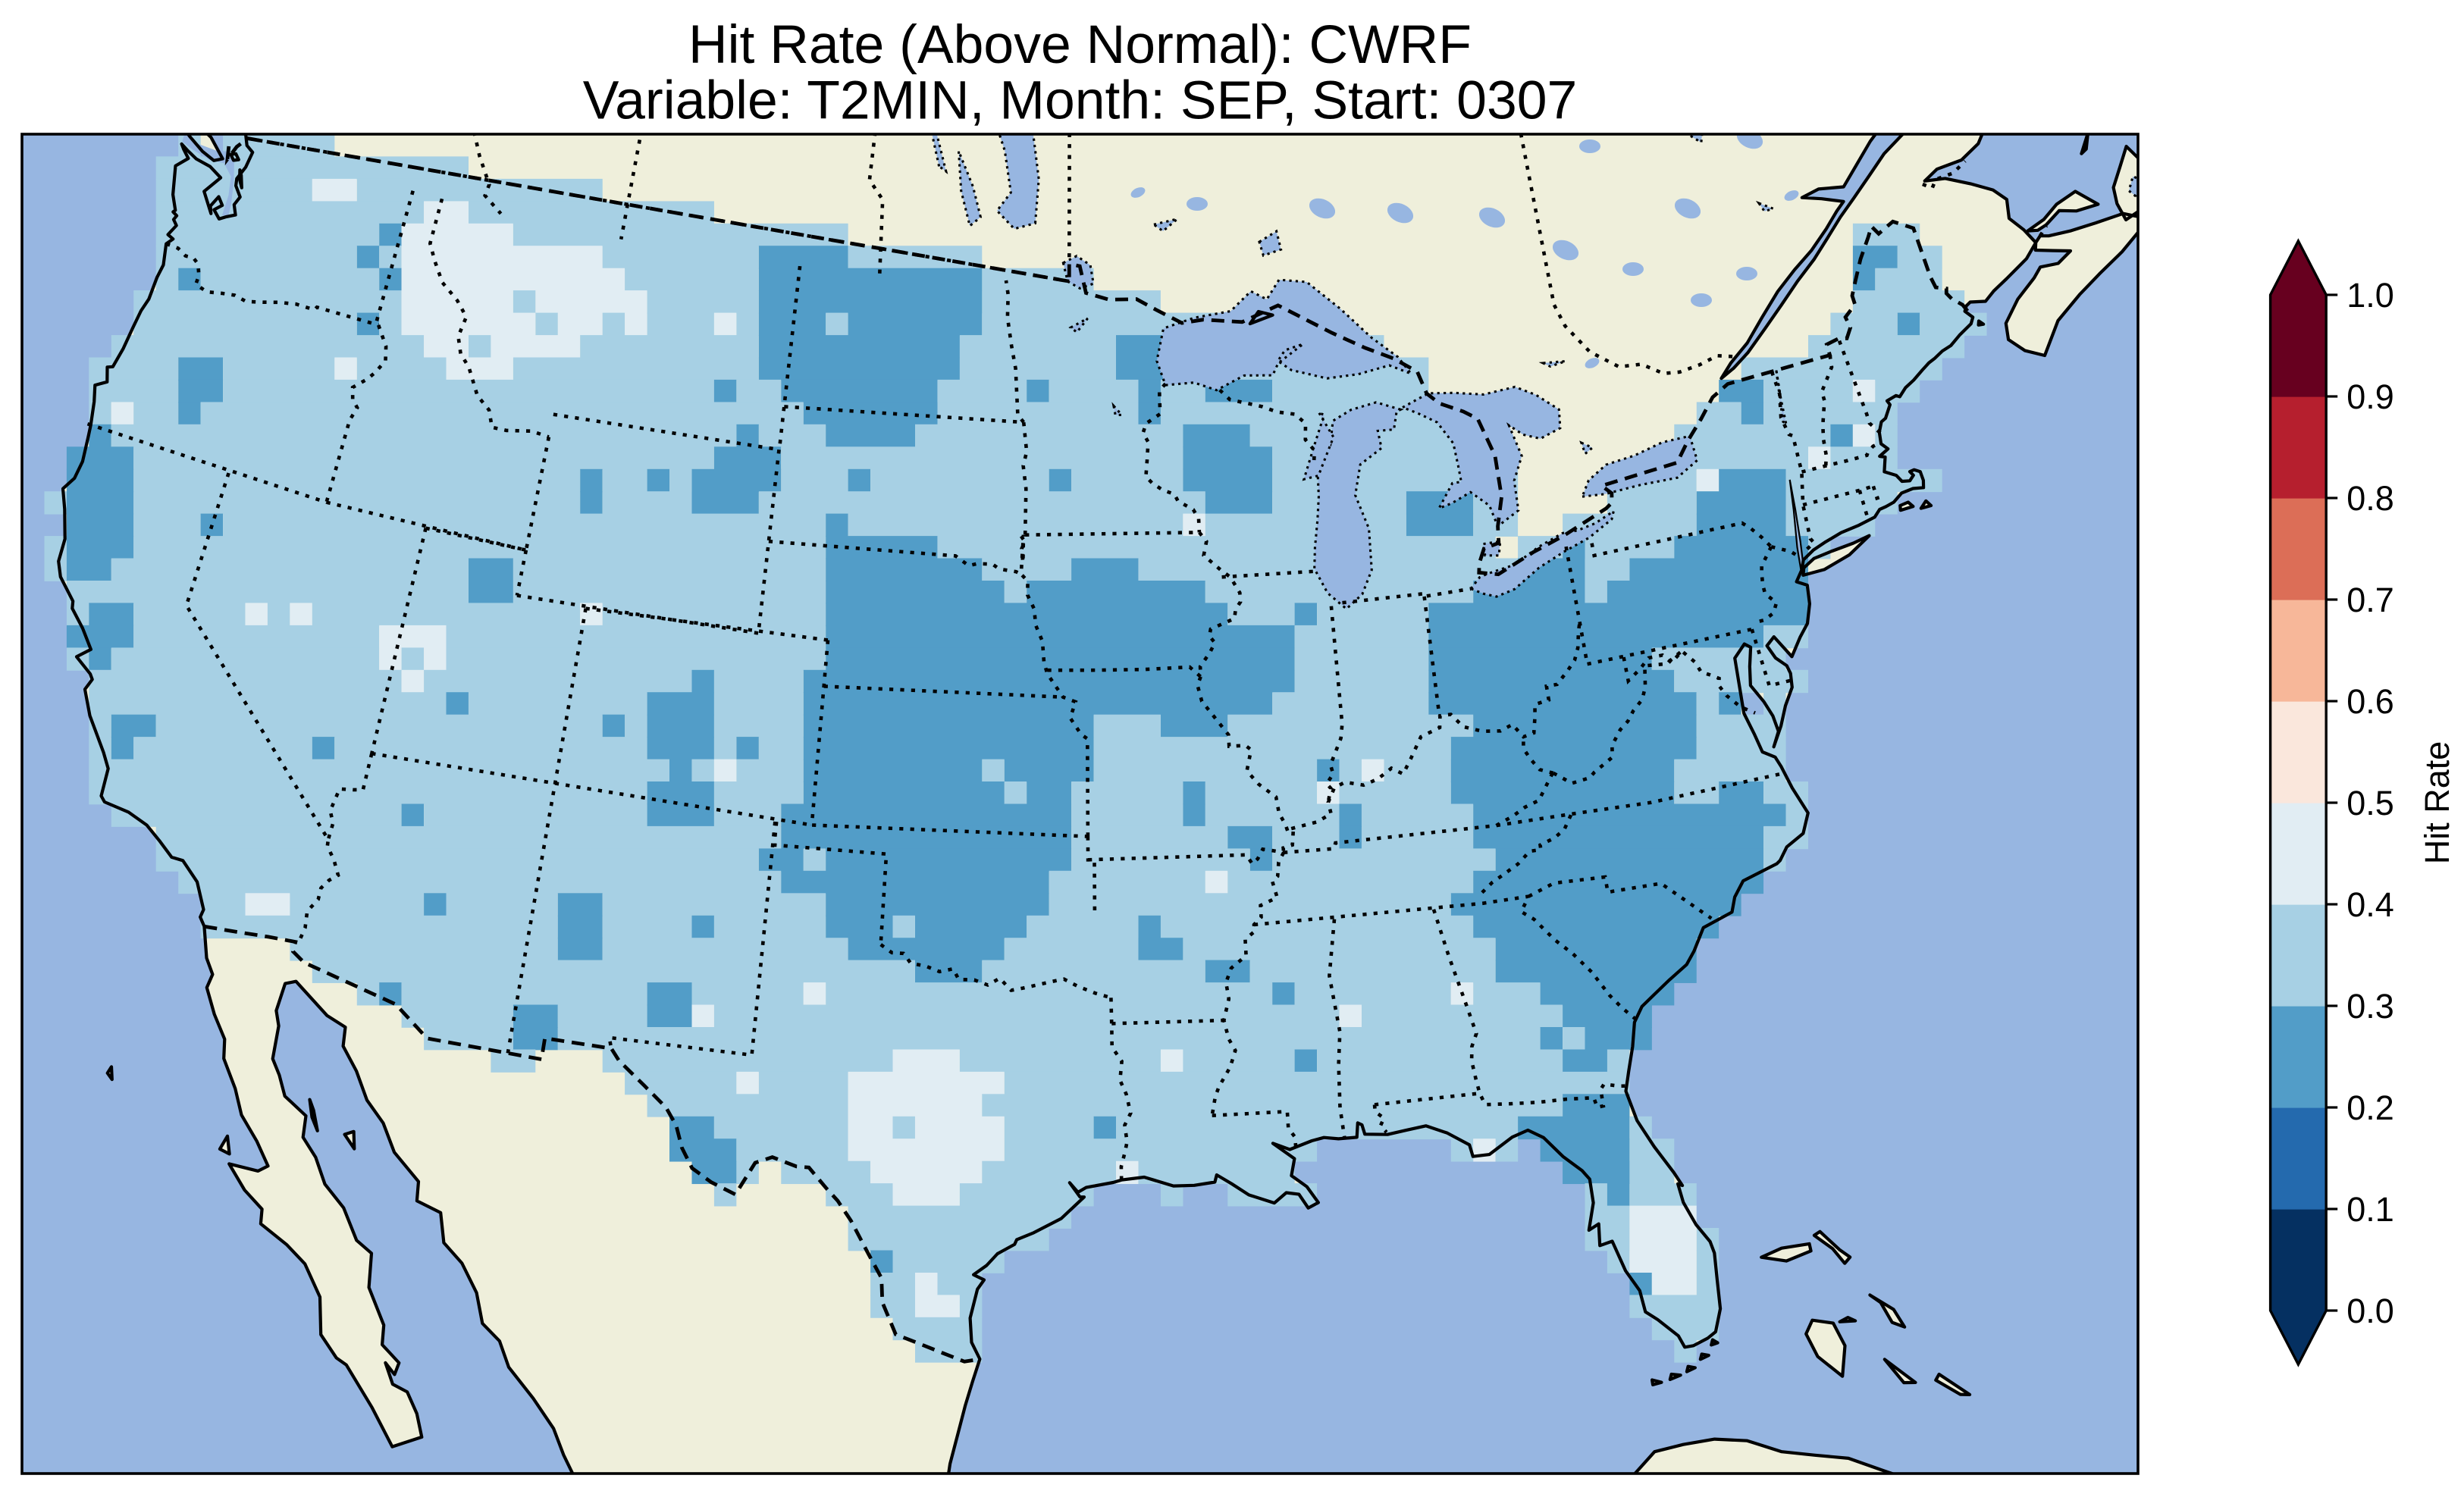 The height and width of the screenshot is (1494, 2464). What do you see at coordinates (1080, 44) in the screenshot?
I see `svg-text: Hit Rate (Above Normal): CWRF` at bounding box center [1080, 44].